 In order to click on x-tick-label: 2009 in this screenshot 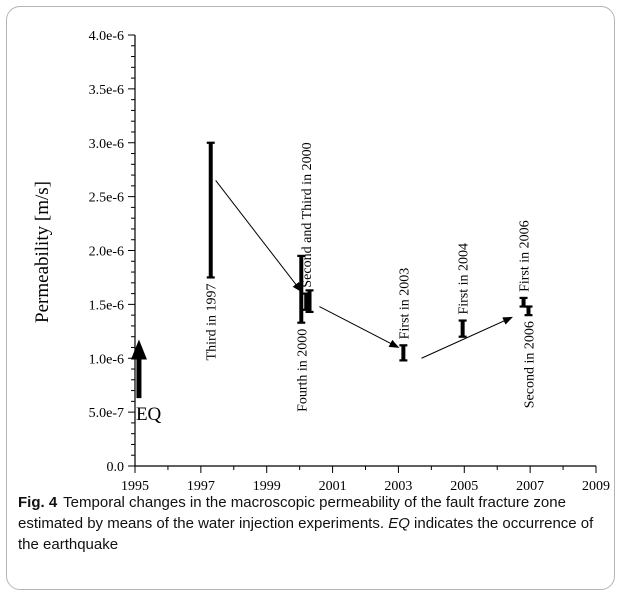, I will do `click(596, 484)`.